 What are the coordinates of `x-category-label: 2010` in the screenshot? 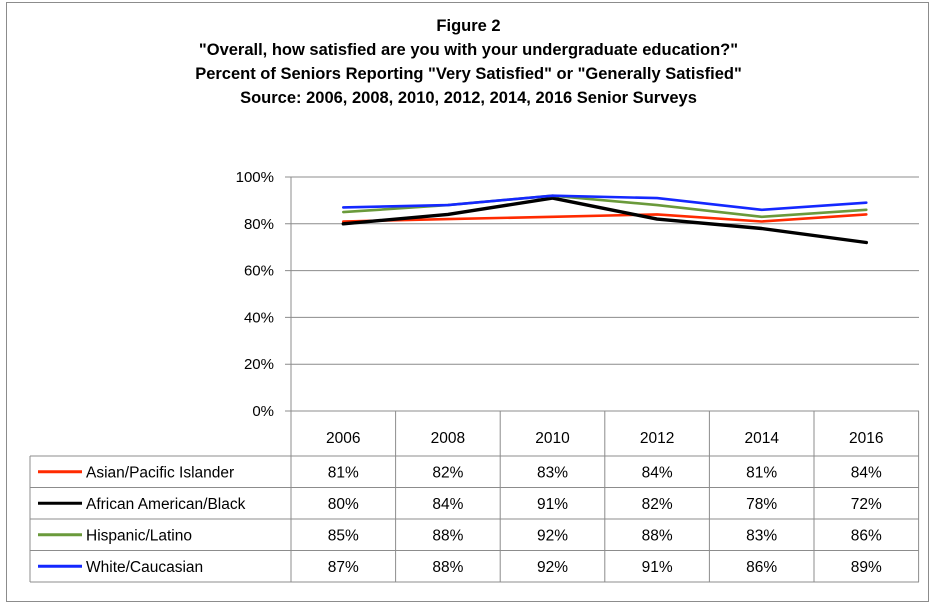 It's located at (552, 438).